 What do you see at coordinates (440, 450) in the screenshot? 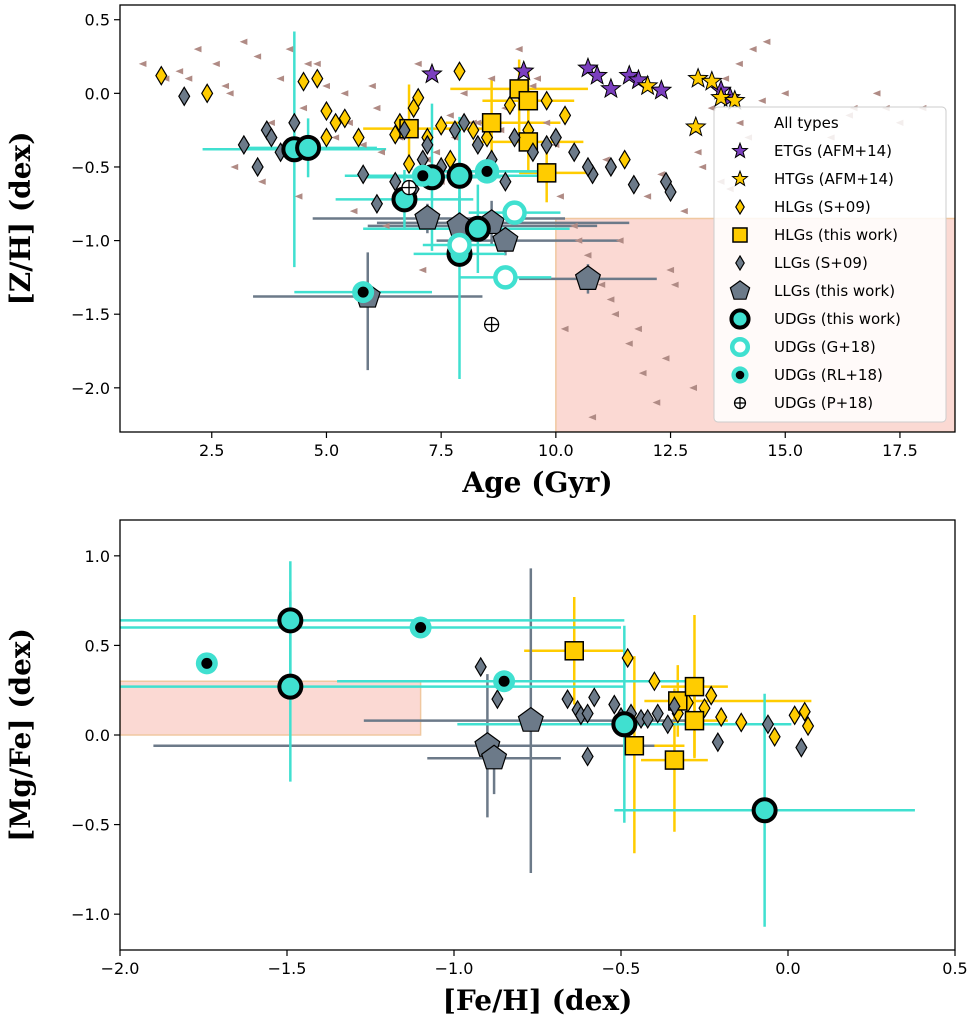
I see `x-tick-label: 7.5` at bounding box center [440, 450].